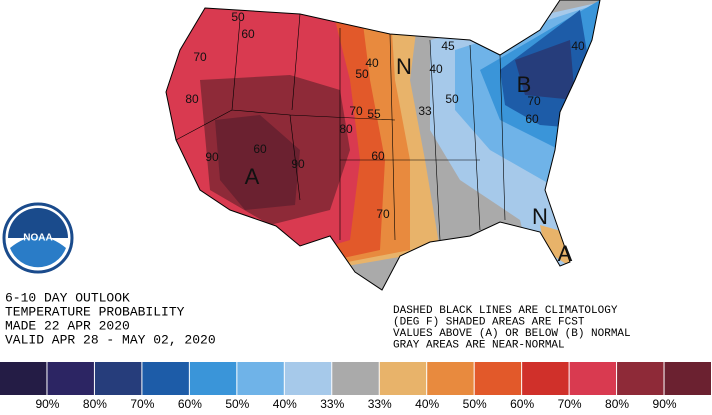 The height and width of the screenshot is (415, 712). I want to click on note-line: VALUES ABOVE (A) OR BELOW (B) NORMAL, so click(512, 334).